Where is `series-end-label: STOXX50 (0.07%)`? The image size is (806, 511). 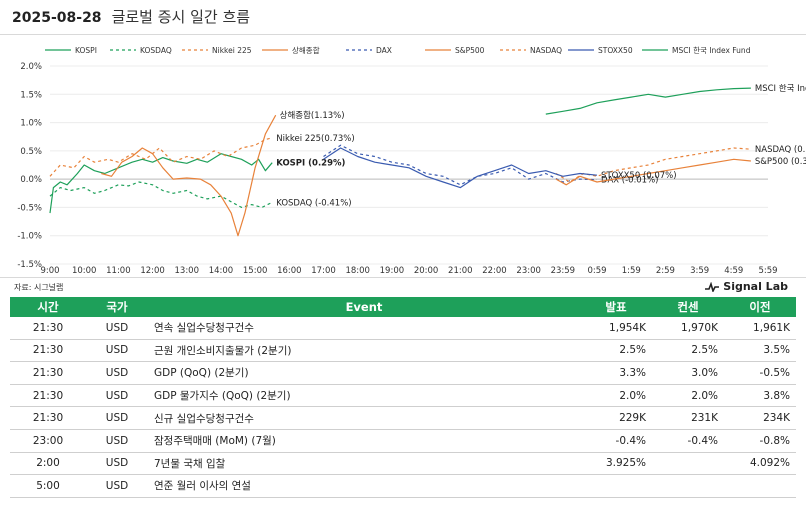 series-end-label: STOXX50 (0.07%) is located at coordinates (639, 176).